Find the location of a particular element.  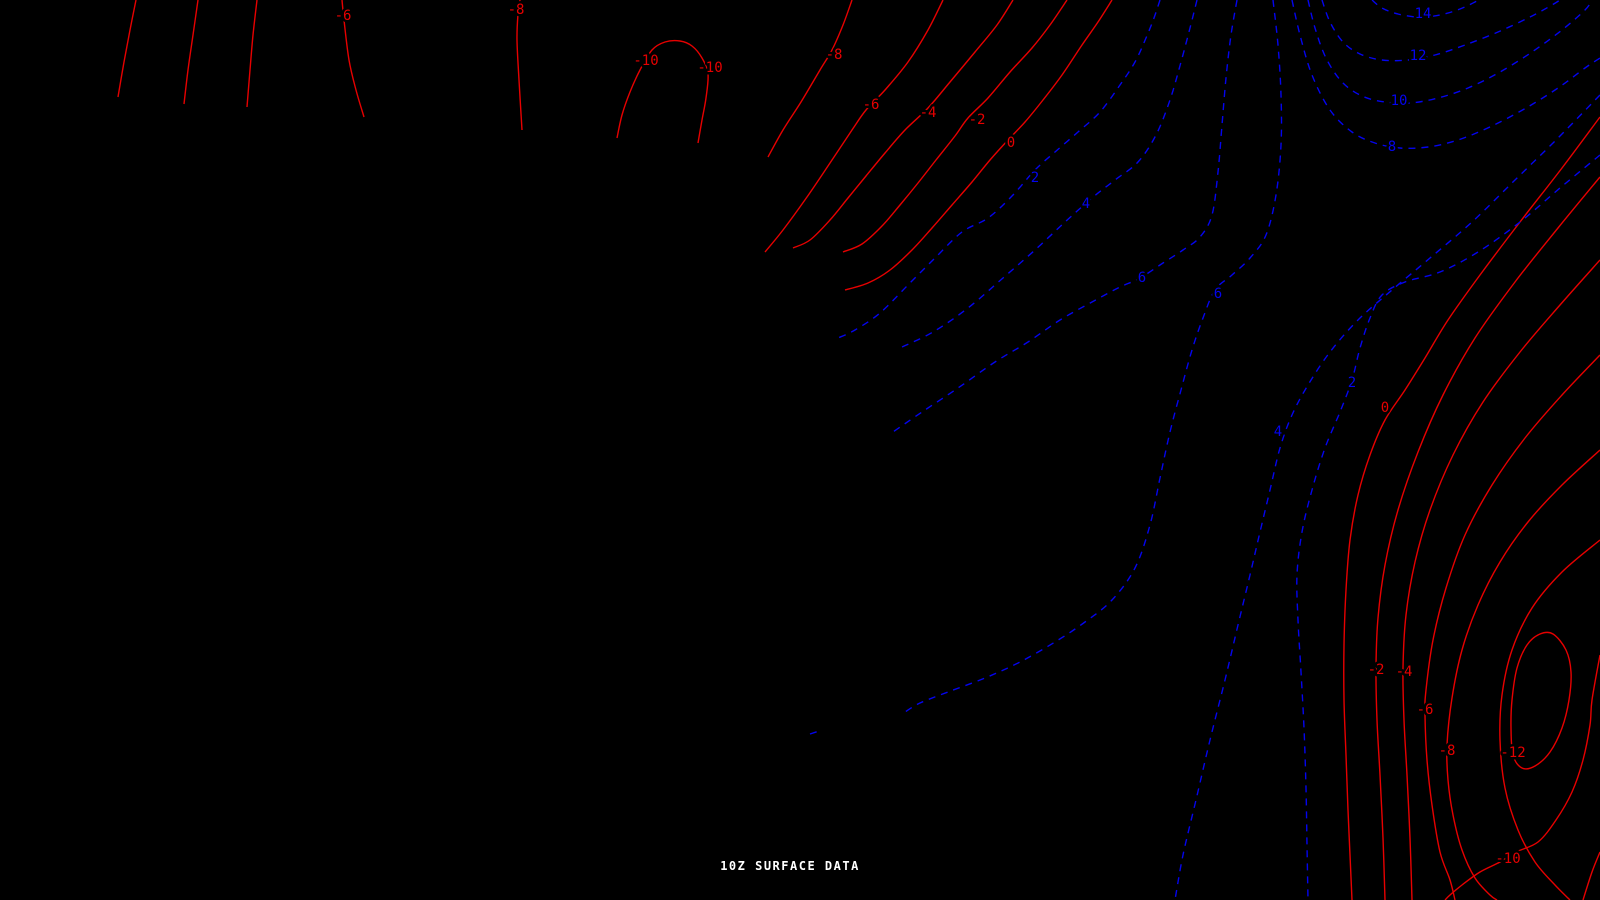

contour-label-red-diag-8: -8 is located at coordinates (834, 55).